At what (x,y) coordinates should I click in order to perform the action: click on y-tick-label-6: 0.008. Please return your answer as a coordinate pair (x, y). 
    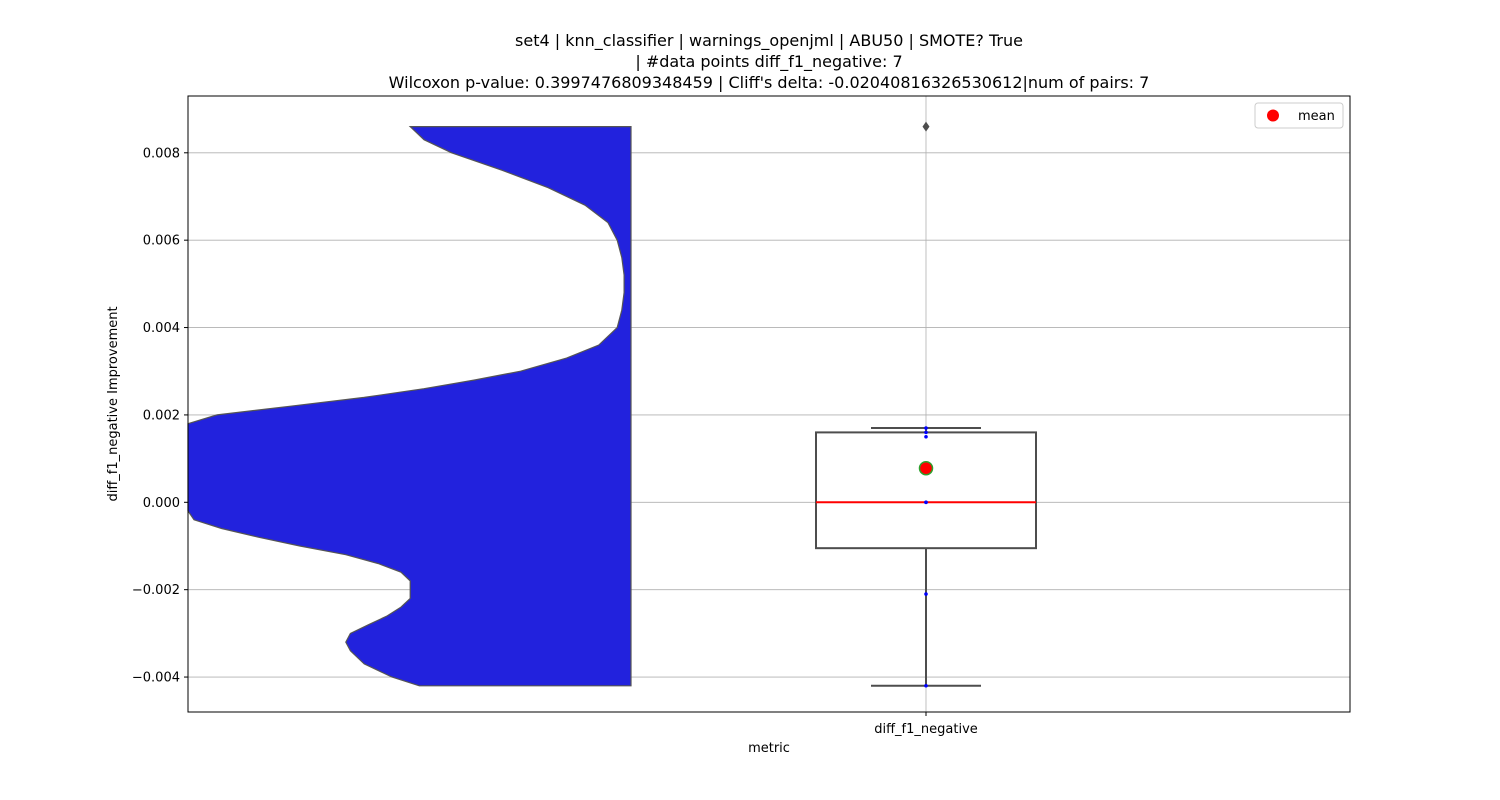
    Looking at the image, I should click on (161, 153).